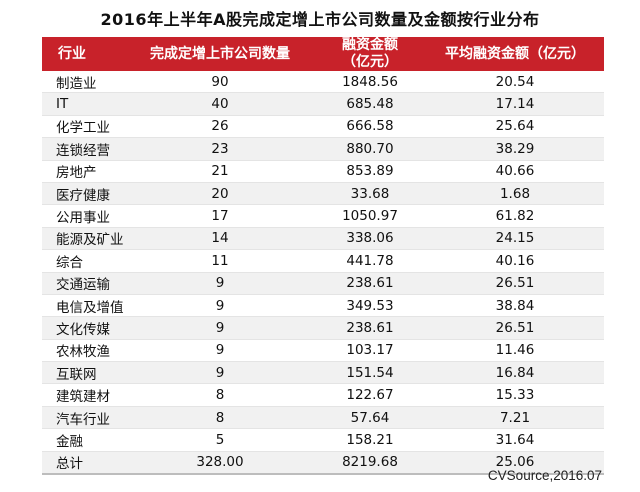 This screenshot has width=640, height=492. Describe the element at coordinates (220, 261) in the screenshot. I see `cell-count: 11` at that location.